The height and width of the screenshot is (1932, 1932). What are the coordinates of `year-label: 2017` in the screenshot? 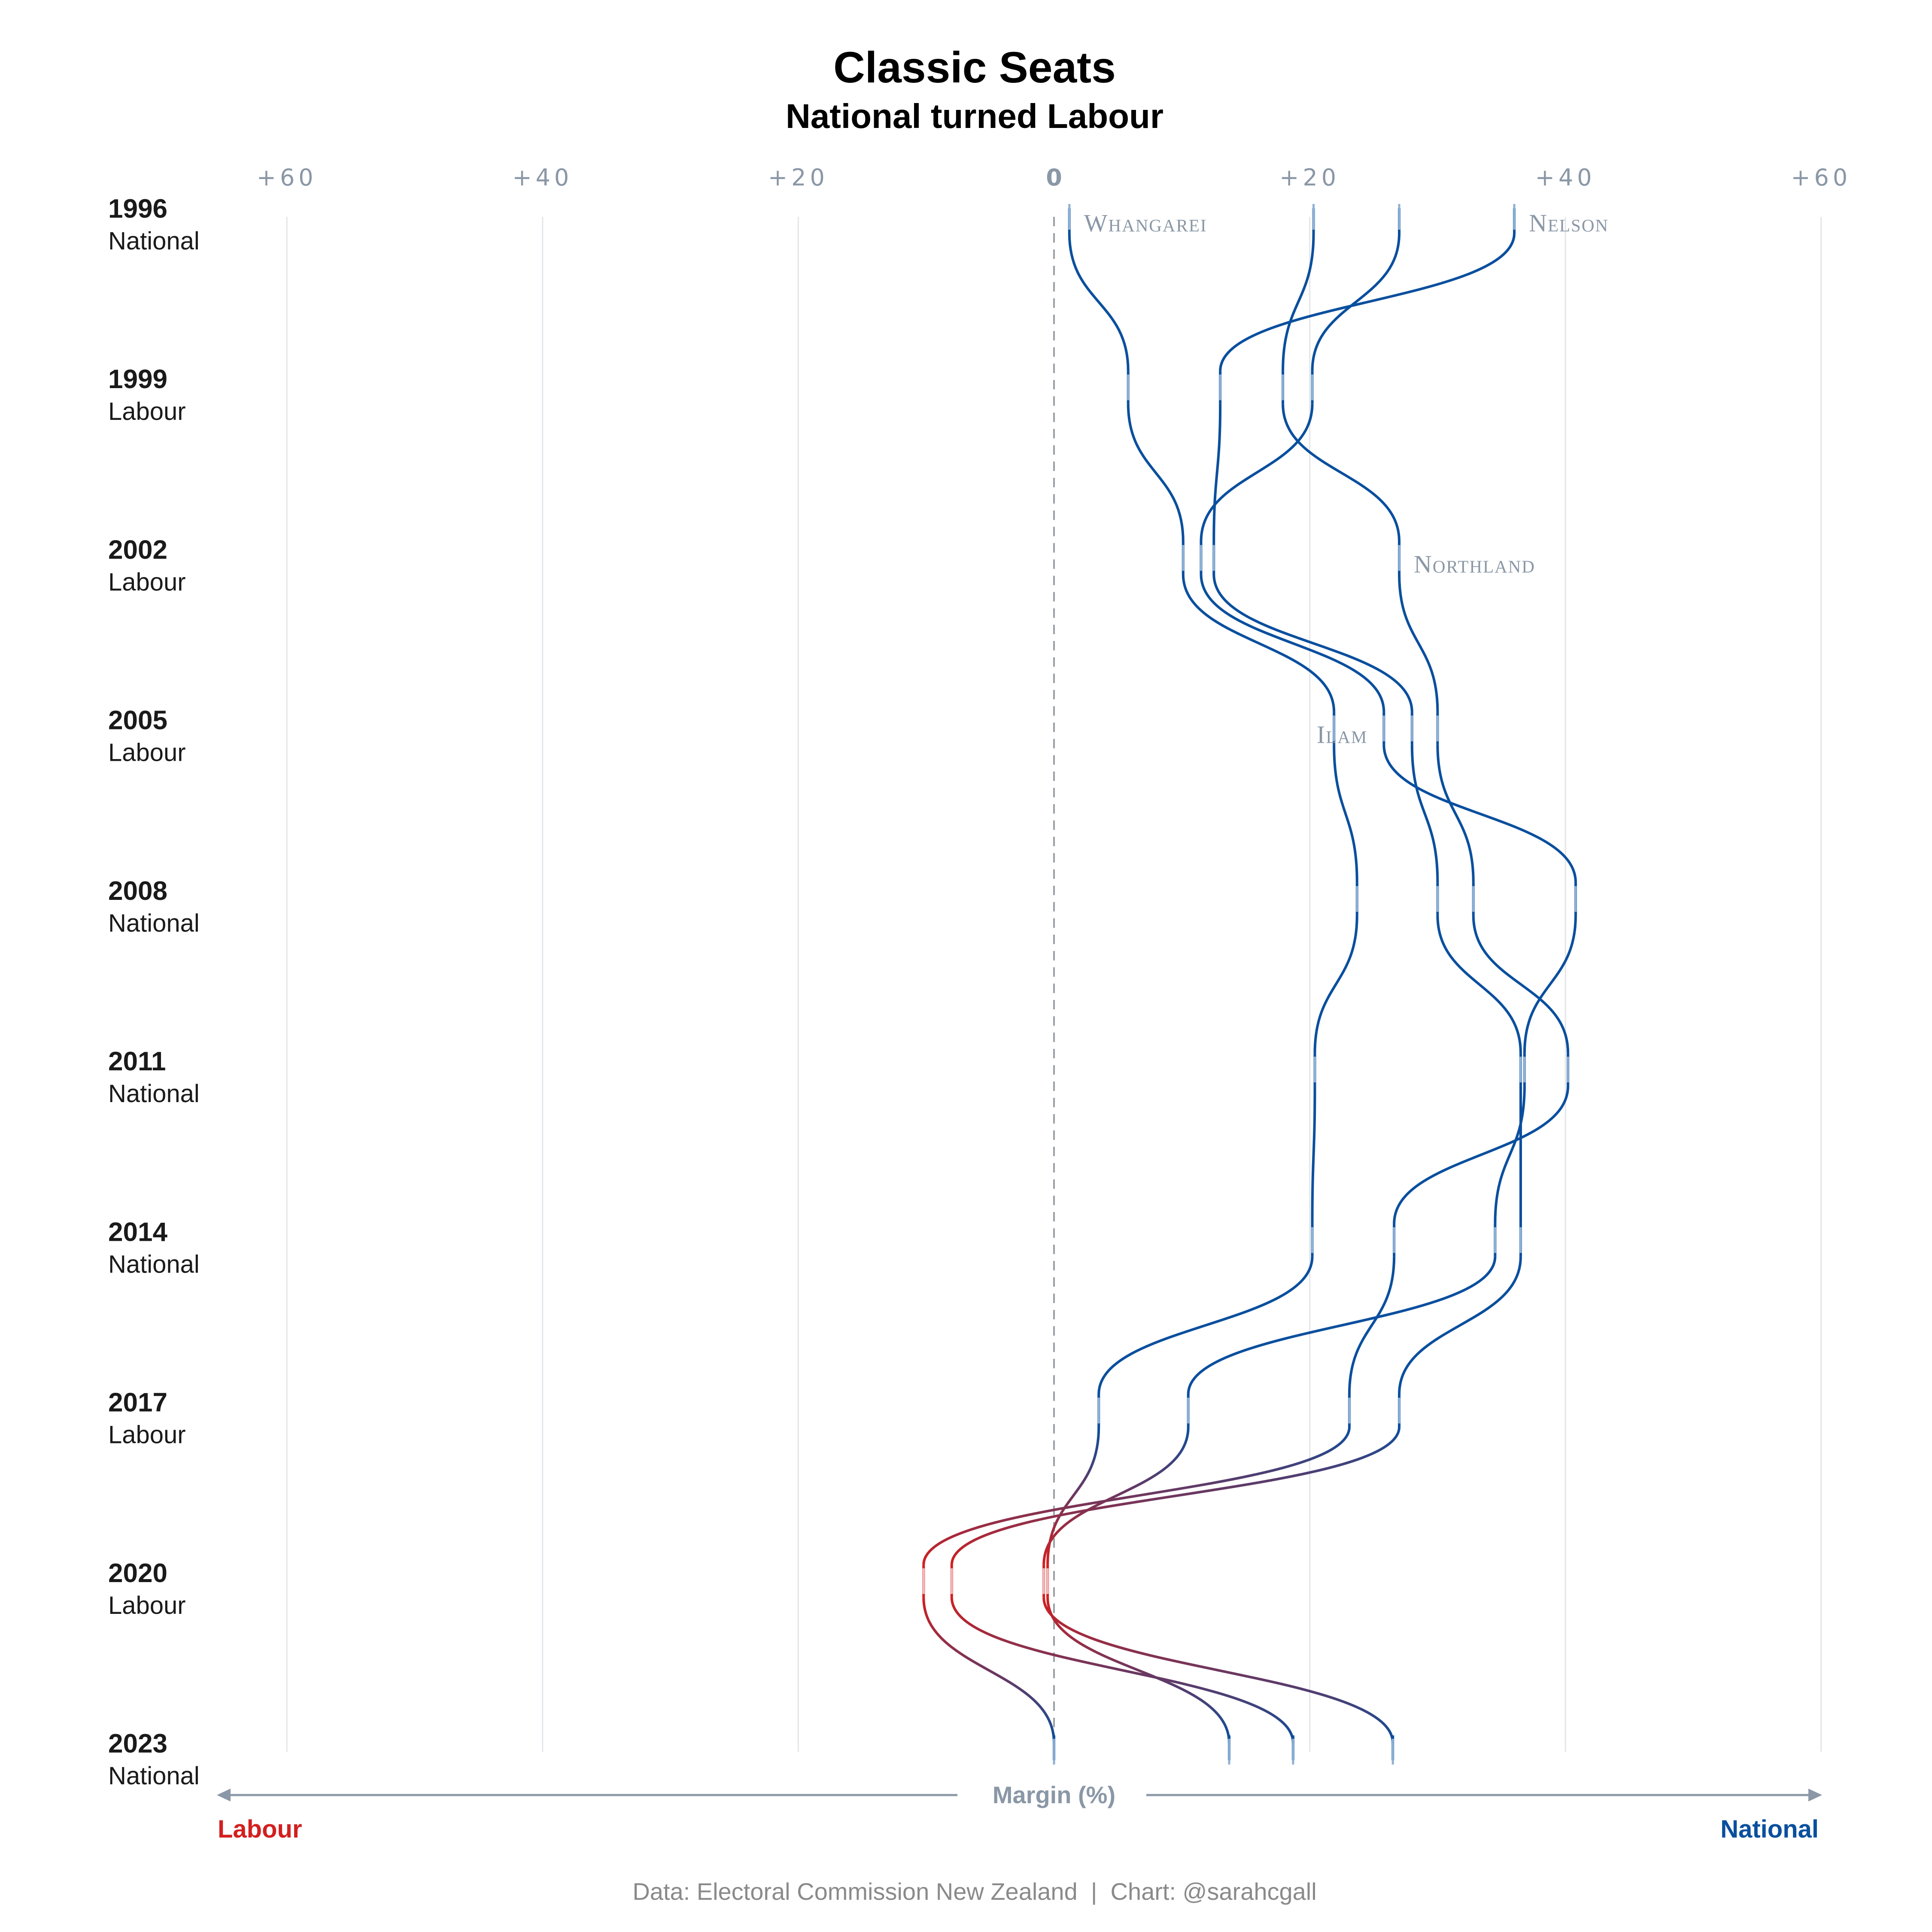 It's located at (137, 1403).